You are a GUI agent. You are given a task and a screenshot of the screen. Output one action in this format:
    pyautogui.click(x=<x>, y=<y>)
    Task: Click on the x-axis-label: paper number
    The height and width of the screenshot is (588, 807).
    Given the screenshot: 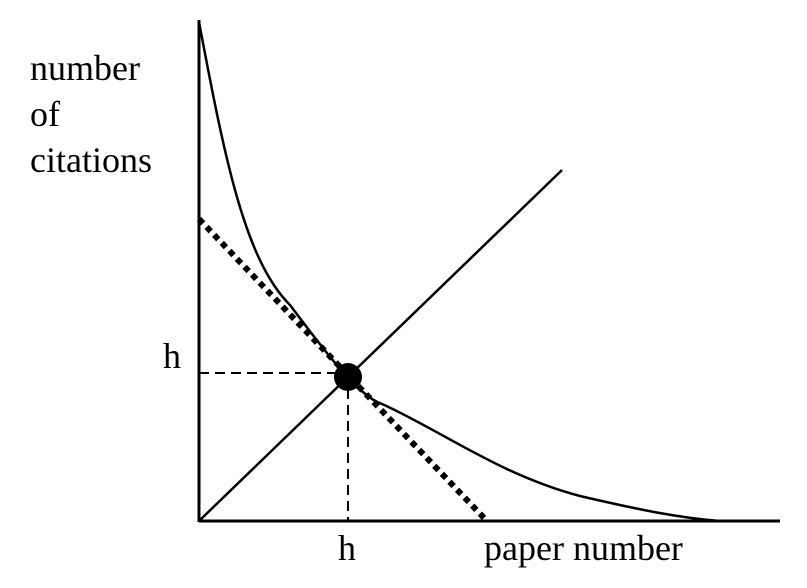 What is the action you would take?
    pyautogui.click(x=583, y=548)
    